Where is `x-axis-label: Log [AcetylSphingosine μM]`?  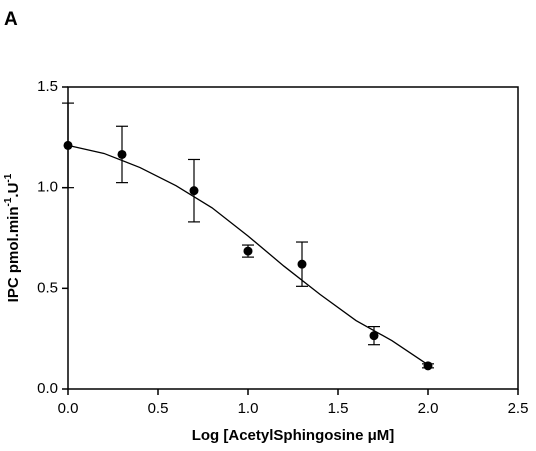
x-axis-label: Log [AcetylSphingosine μM] is located at coordinates (293, 435).